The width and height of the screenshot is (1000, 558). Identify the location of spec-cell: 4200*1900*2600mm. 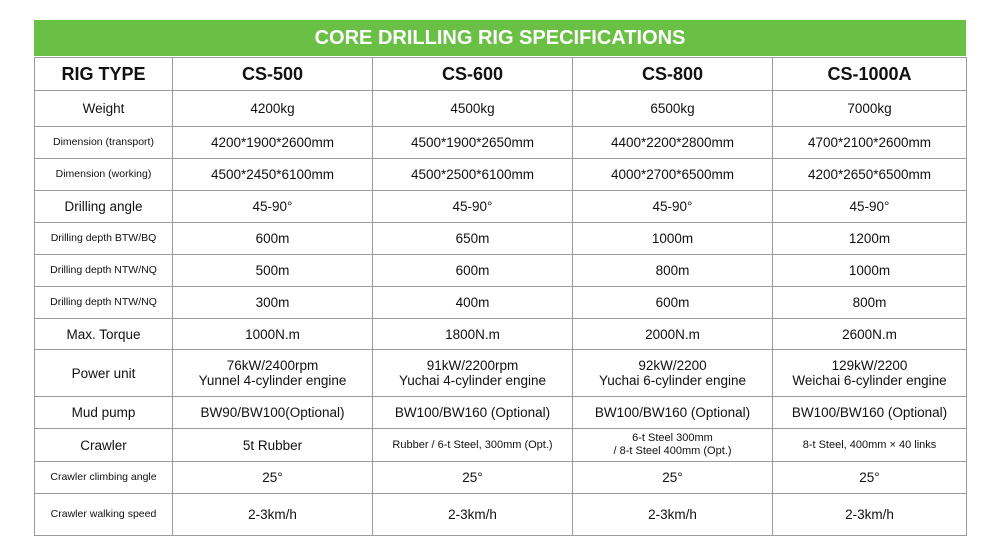
(272, 142).